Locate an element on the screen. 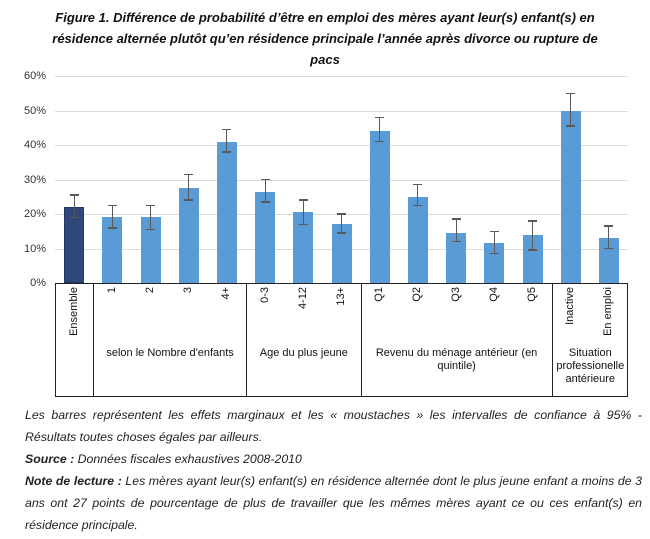 Image resolution: width=650 pixels, height=539 pixels. axis-group-cell: Revenu du ménage antérieur (en quintile) is located at coordinates (456, 340).